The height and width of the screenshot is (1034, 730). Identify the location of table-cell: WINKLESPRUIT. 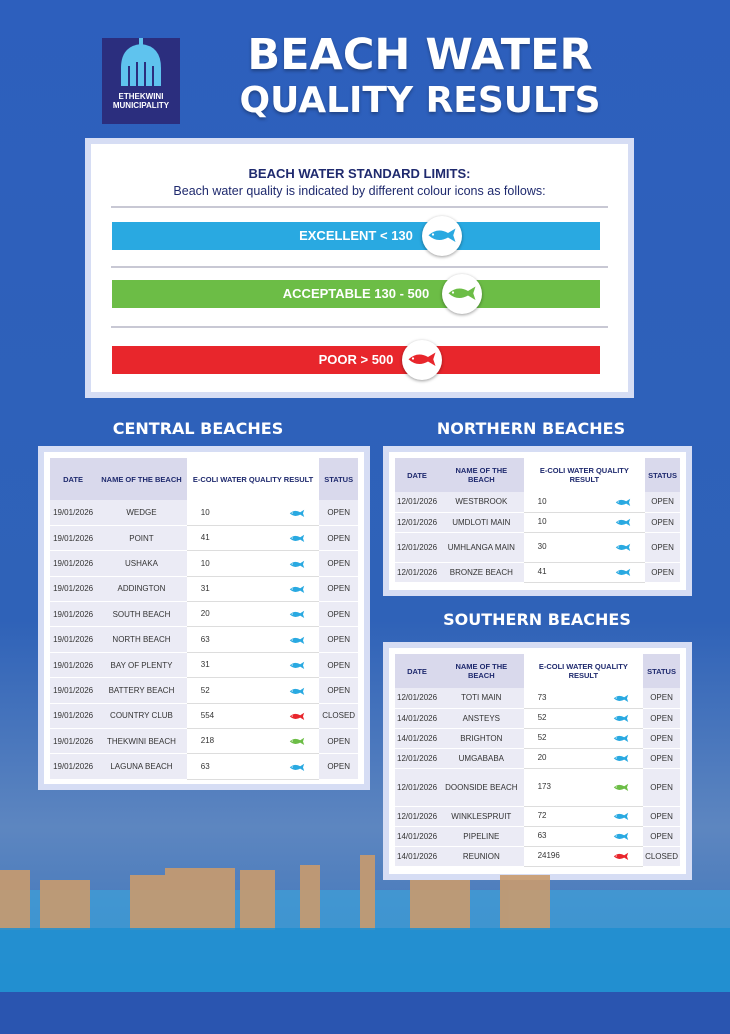
(481, 816).